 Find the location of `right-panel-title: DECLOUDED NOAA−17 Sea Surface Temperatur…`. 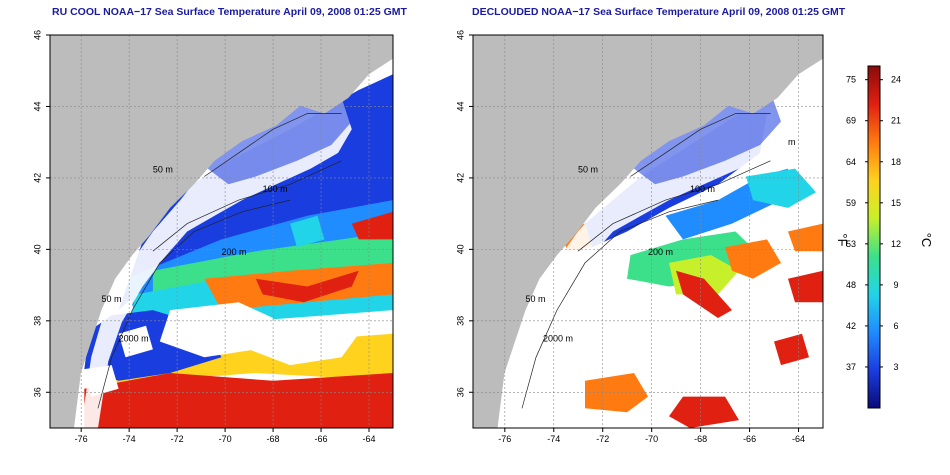

right-panel-title: DECLOUDED NOAA−17 Sea Surface Temperatur… is located at coordinates (659, 12).